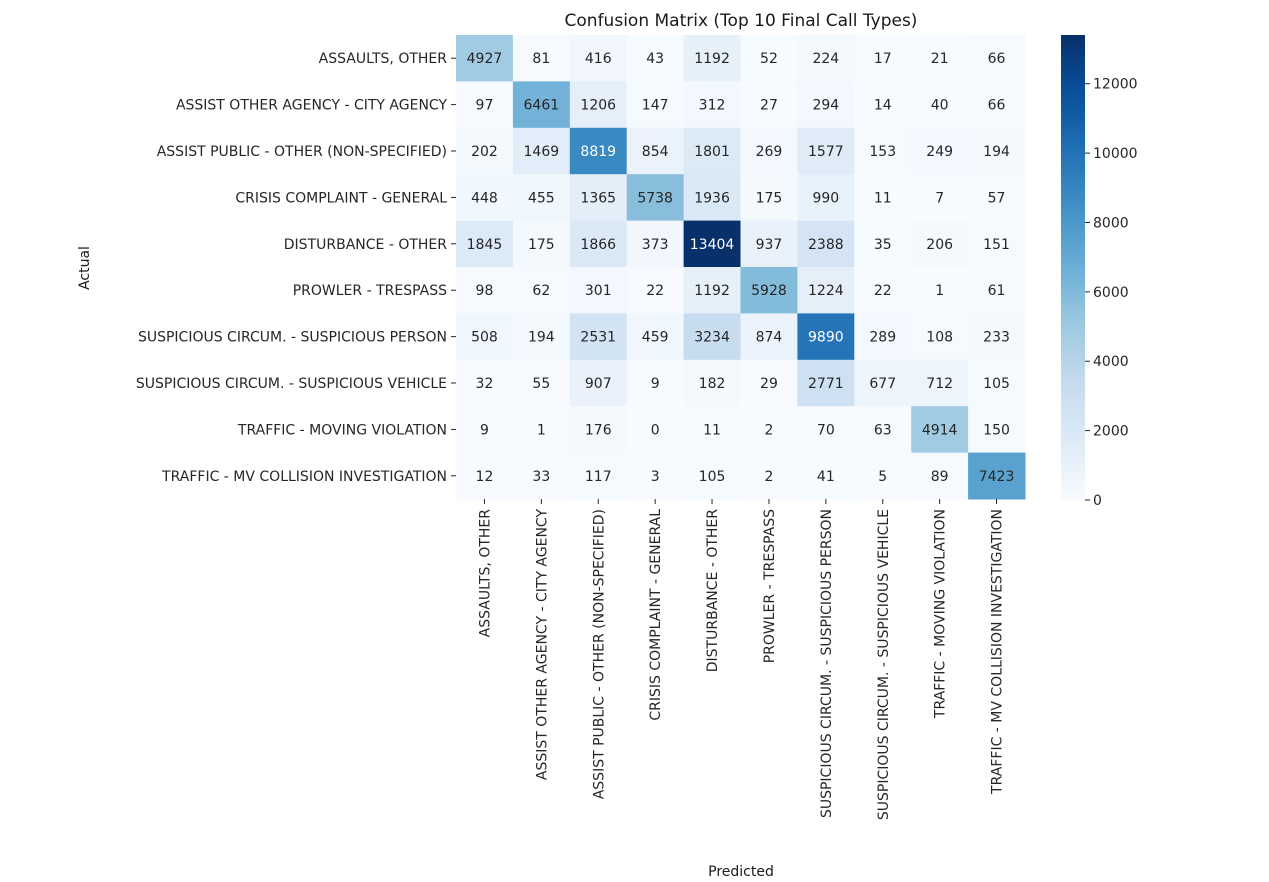 This screenshot has height=882, width=1269. I want to click on heatmap-cell-r5-c8, so click(940, 290).